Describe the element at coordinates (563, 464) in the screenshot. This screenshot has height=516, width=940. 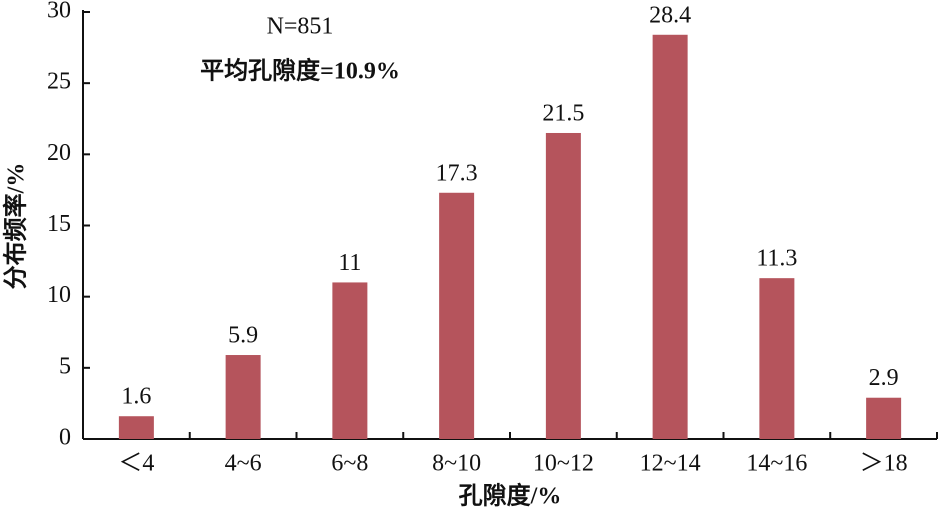
I see `x-tick-label: 10~12` at that location.